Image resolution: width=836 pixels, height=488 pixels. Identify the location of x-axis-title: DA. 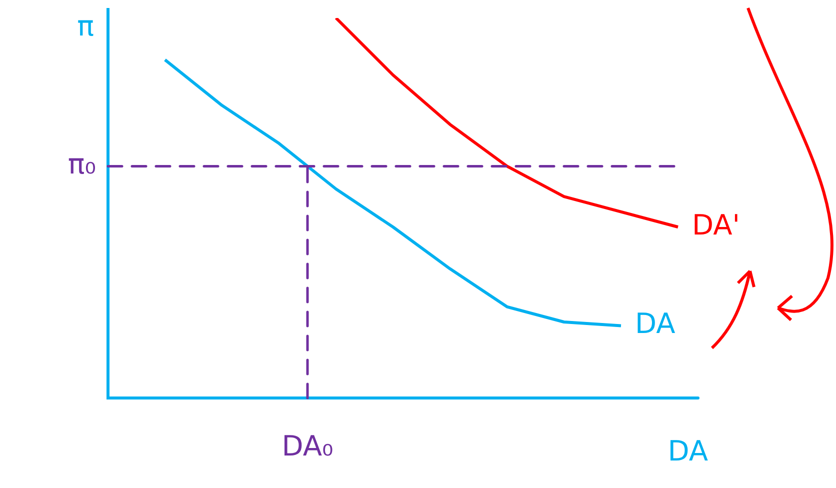
(688, 451).